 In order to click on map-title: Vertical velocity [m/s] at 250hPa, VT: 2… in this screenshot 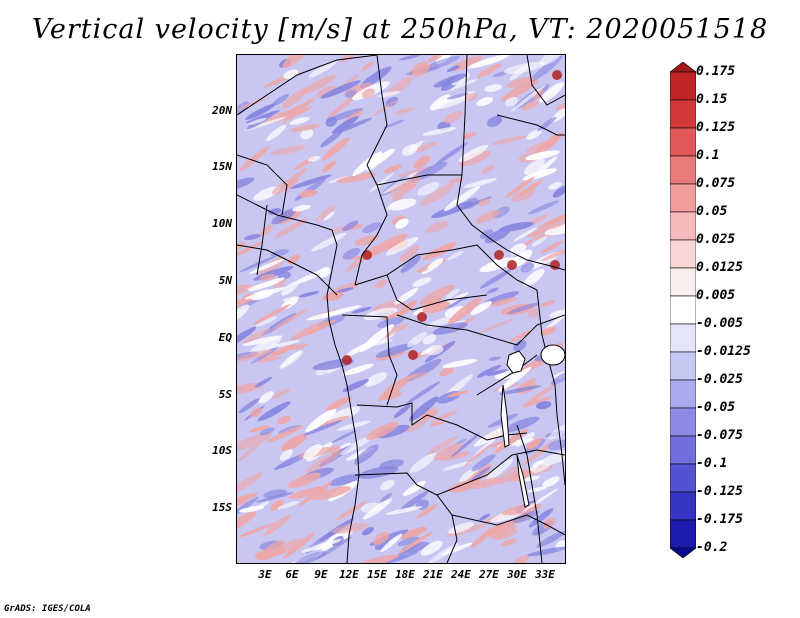, I will do `click(400, 29)`.